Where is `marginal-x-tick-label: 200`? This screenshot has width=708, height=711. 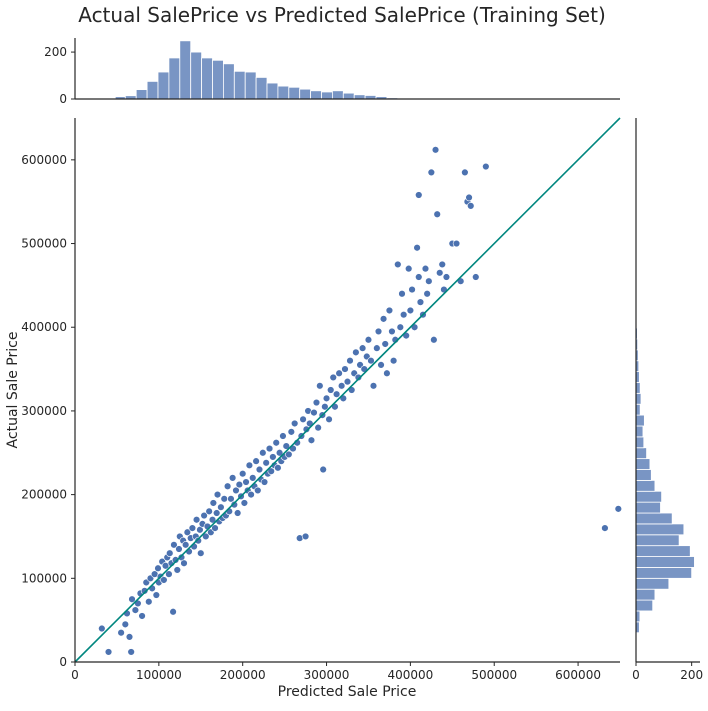
marginal-x-tick-label: 200 is located at coordinates (55, 52).